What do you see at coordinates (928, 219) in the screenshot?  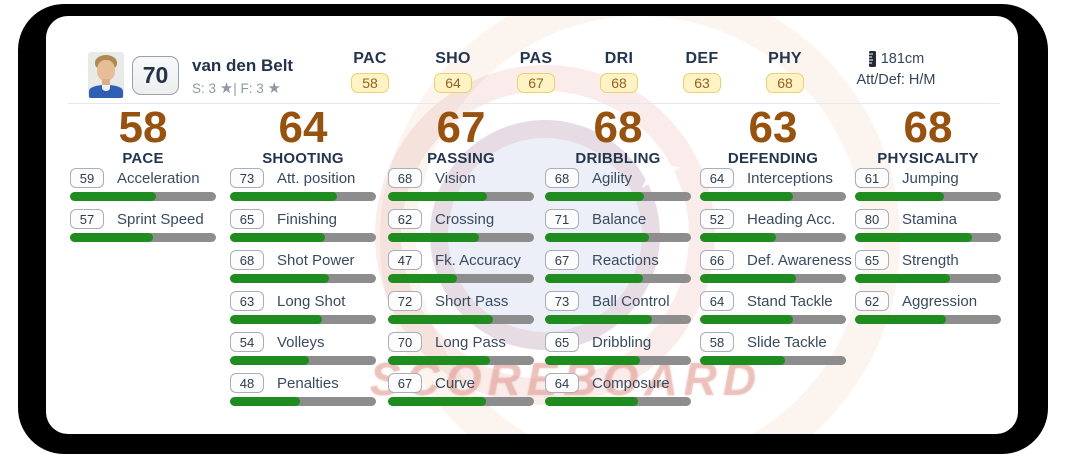 I see `stat-line: 80 Stamina` at bounding box center [928, 219].